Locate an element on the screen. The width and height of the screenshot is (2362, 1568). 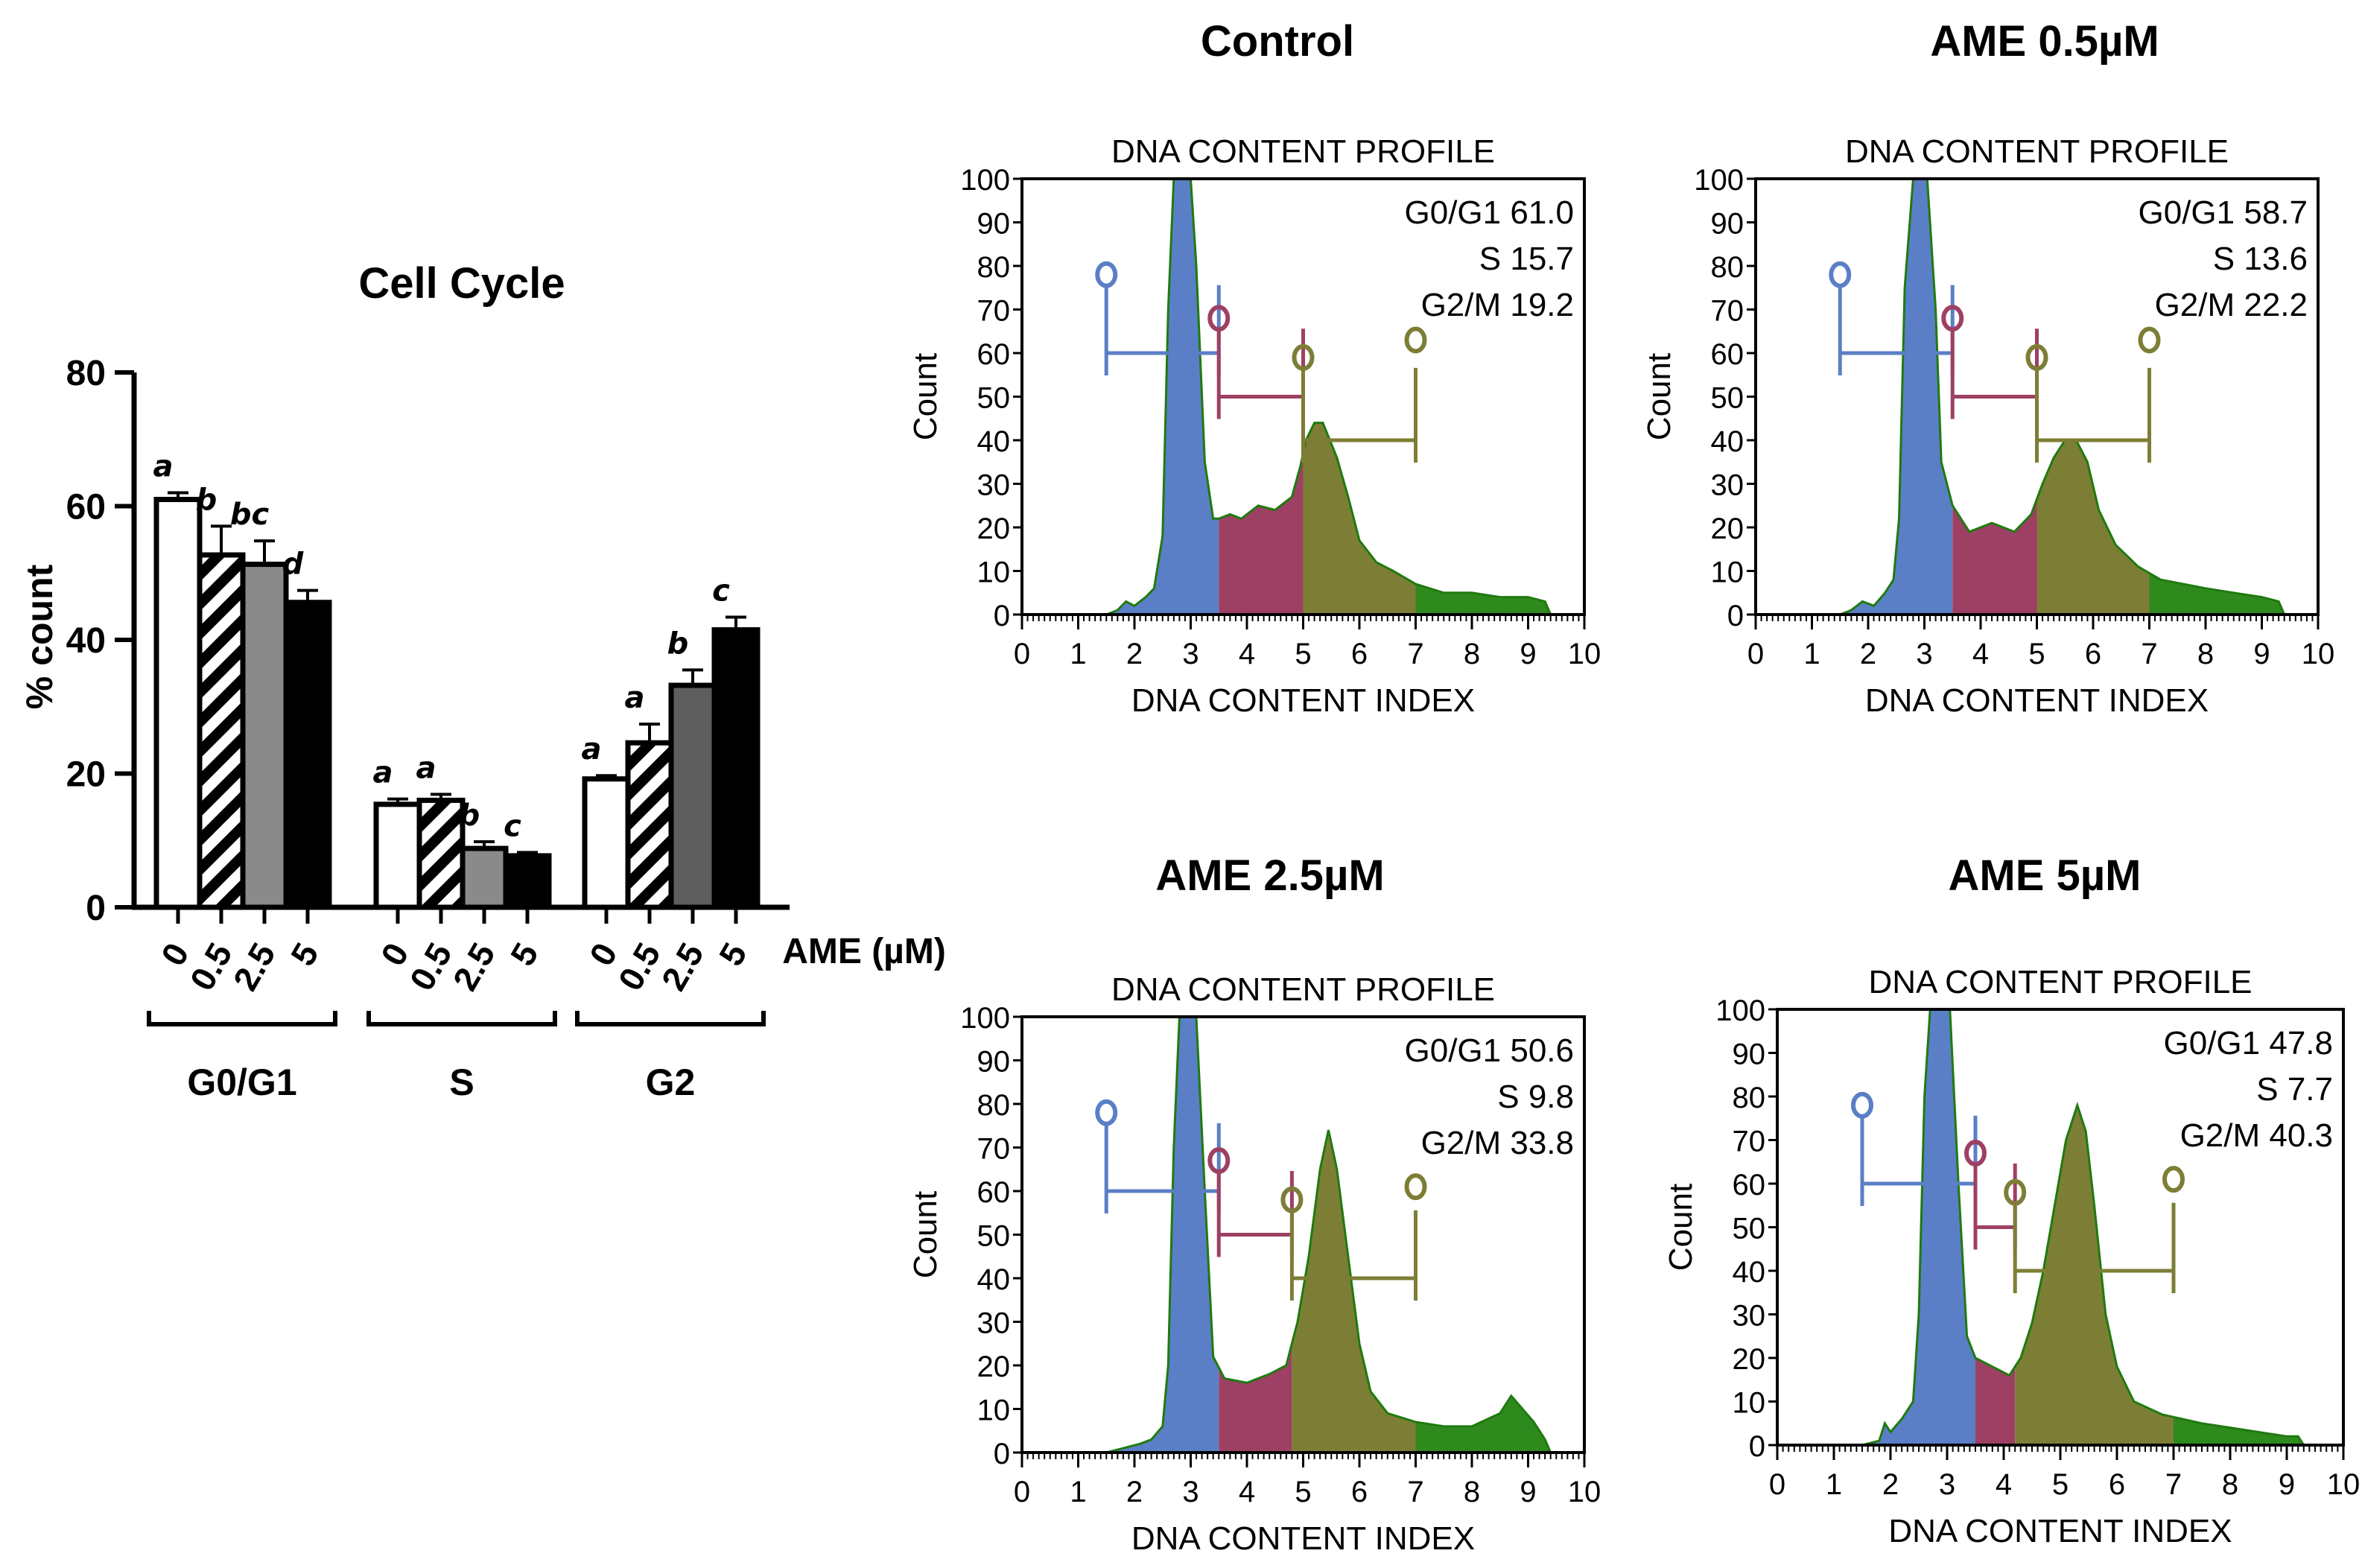
stat-text: G0/G1 47.8 is located at coordinates (2248, 1043).